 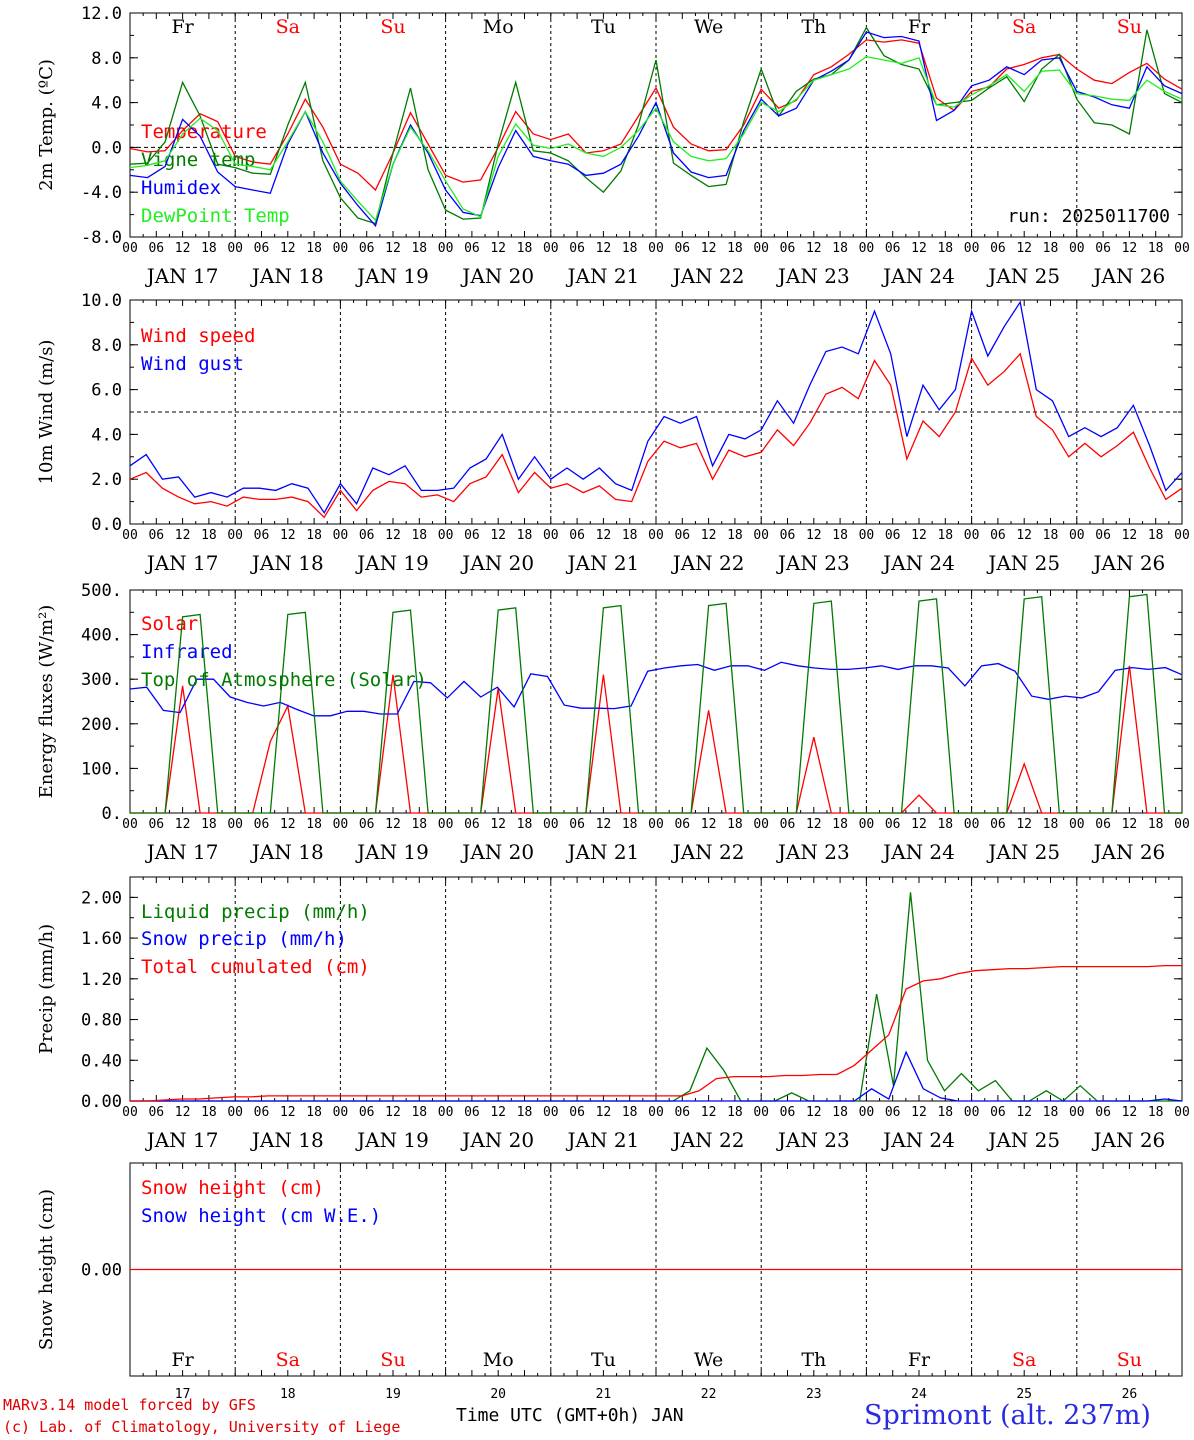 What do you see at coordinates (498, 27) in the screenshot?
I see `day-name-label: Mo` at bounding box center [498, 27].